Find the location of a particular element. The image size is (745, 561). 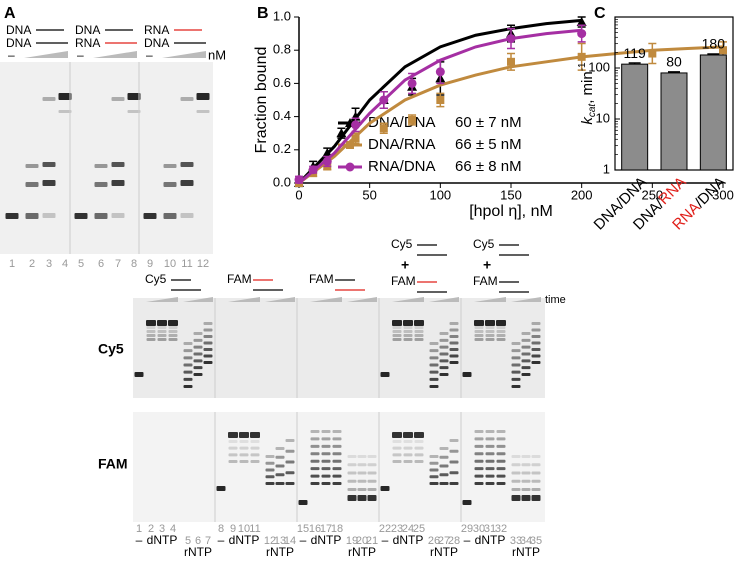

condition-label: – is located at coordinates (221, 540).